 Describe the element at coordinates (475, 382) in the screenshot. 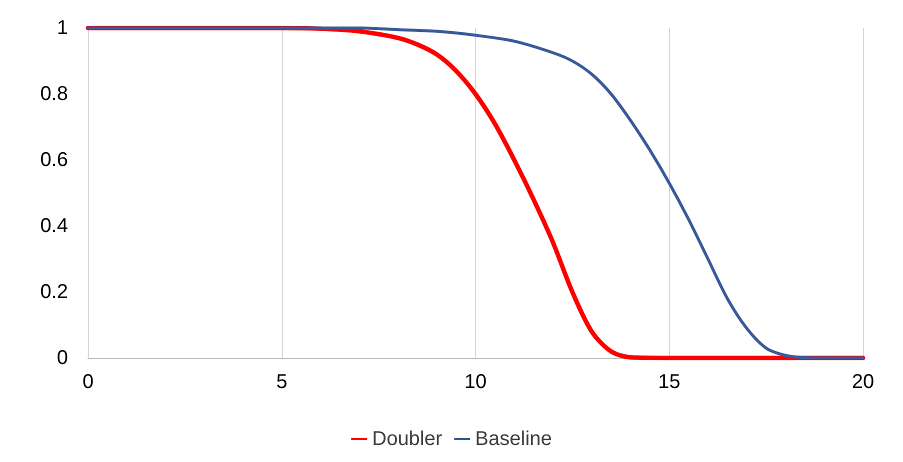

I see `x-tick-label: 10` at that location.